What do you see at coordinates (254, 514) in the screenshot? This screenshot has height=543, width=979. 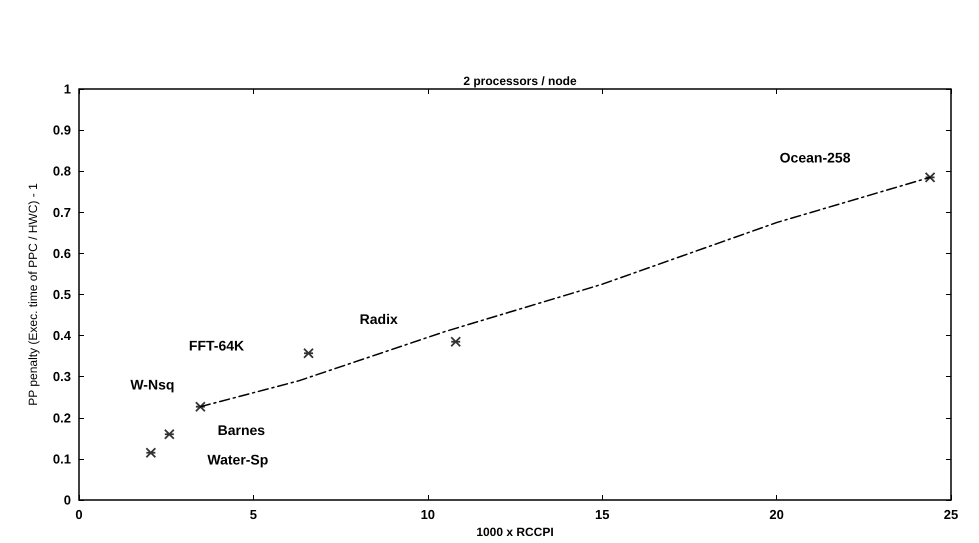 I see `x-tick-label: 5` at bounding box center [254, 514].